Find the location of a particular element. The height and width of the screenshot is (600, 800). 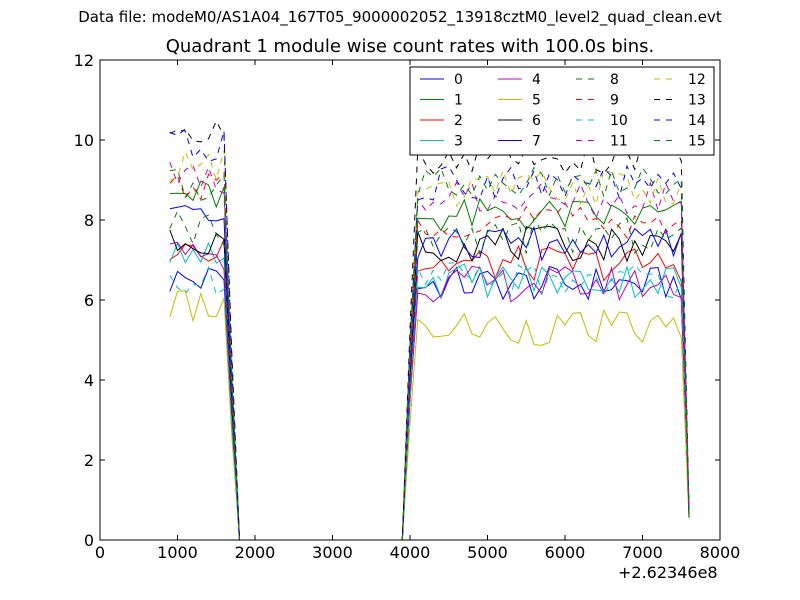

legend-label-4: 4 is located at coordinates (536, 80).